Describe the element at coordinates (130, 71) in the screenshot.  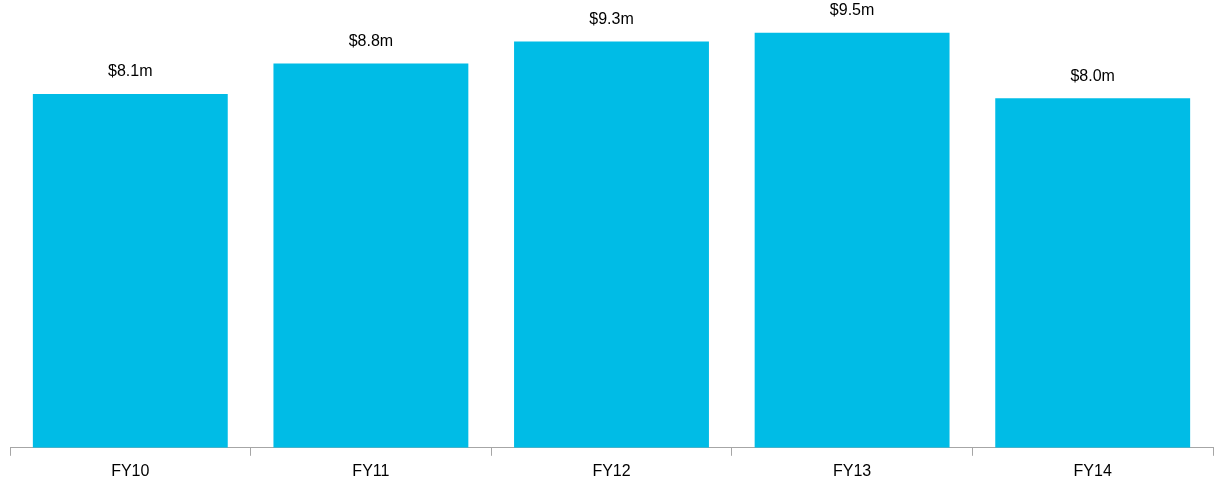
I see `data-label: $8.1m` at that location.